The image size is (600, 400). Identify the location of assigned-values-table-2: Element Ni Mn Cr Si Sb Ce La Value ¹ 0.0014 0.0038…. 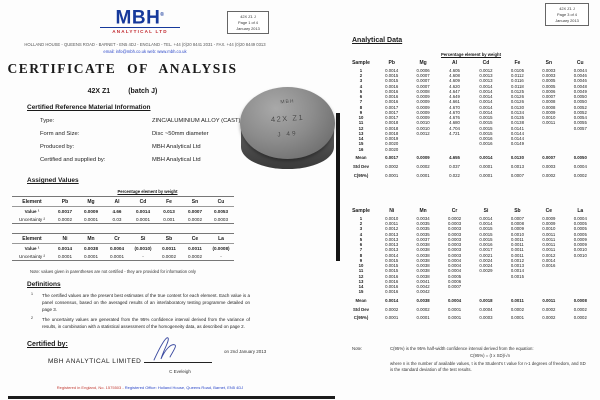
(123, 247).